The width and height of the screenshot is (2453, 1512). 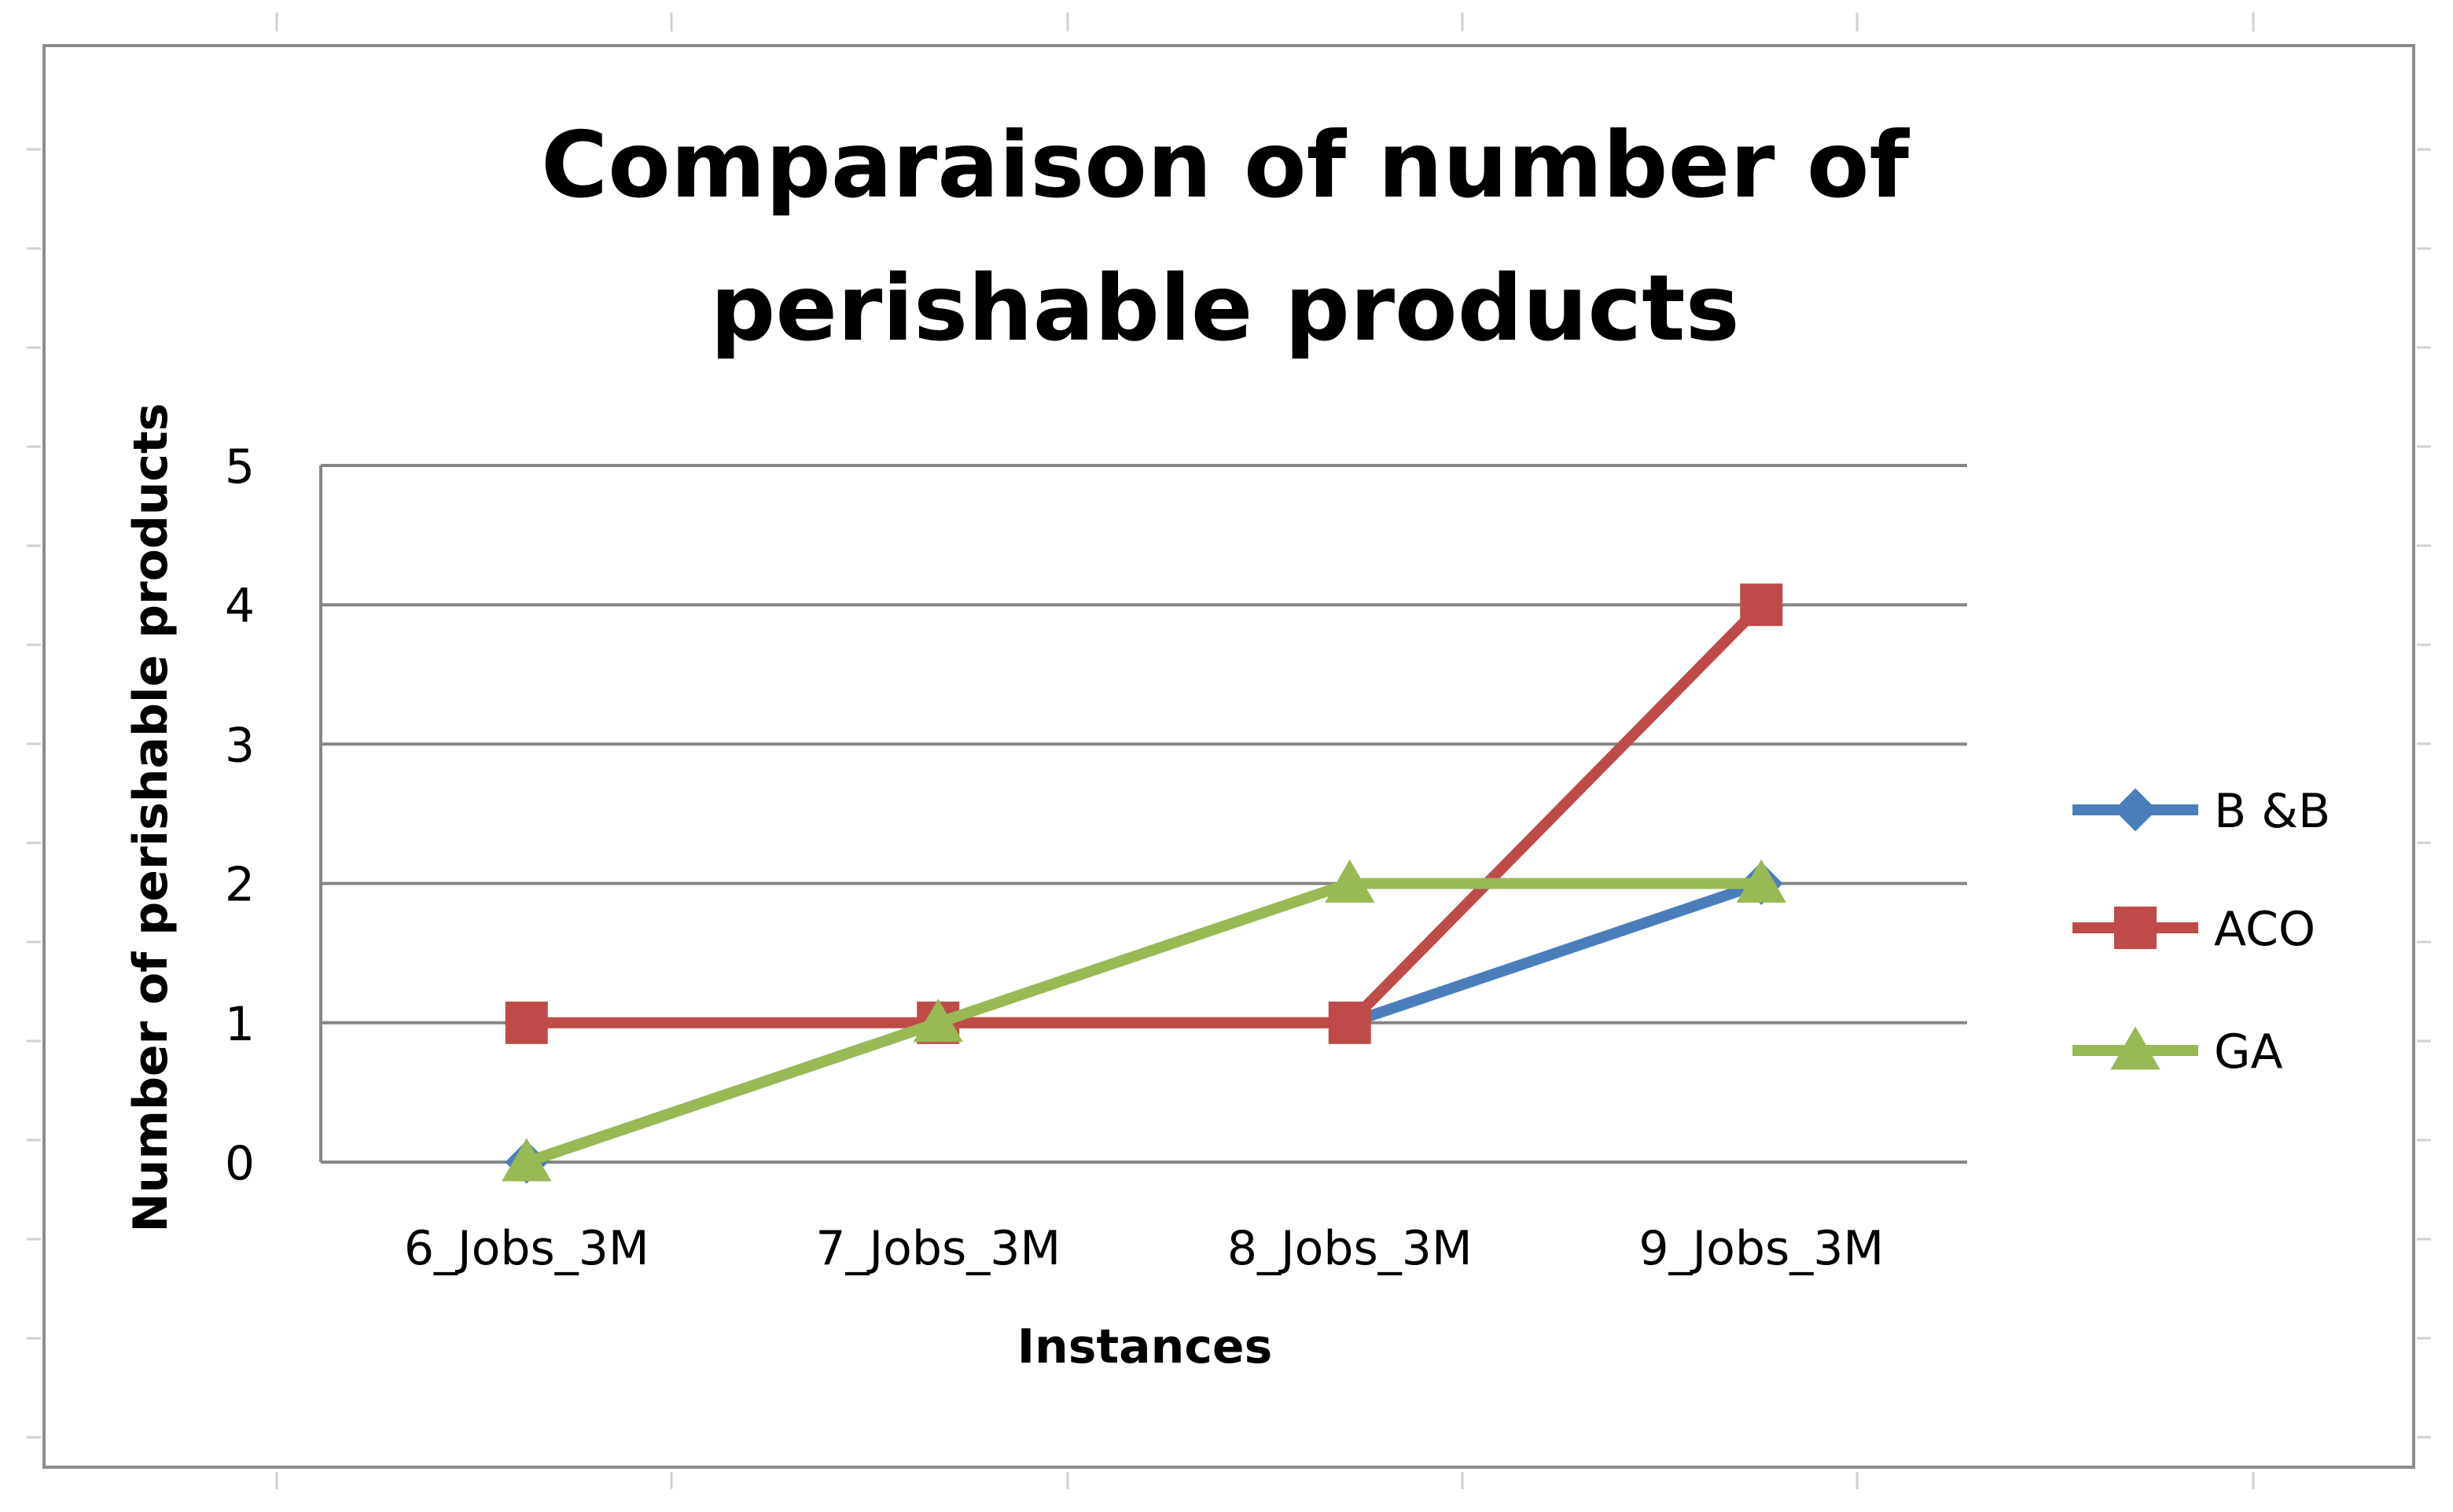 What do you see at coordinates (2248, 1052) in the screenshot?
I see `legend-label: GA` at bounding box center [2248, 1052].